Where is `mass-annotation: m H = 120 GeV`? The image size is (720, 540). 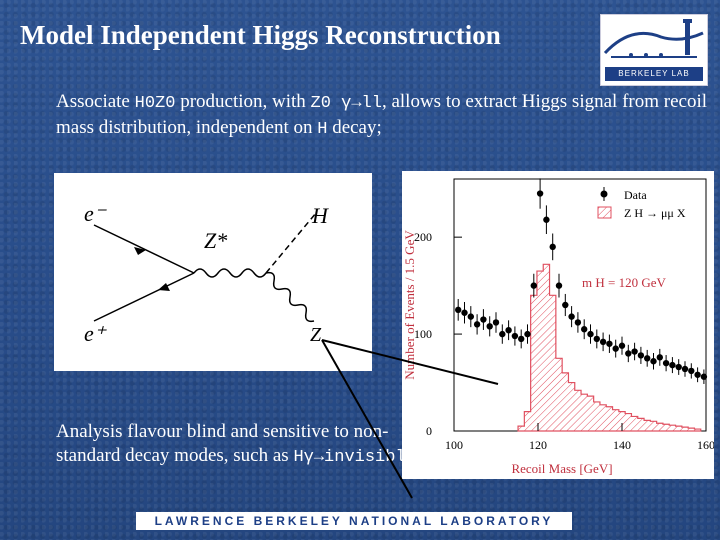 mass-annotation: m H = 120 GeV is located at coordinates (624, 282).